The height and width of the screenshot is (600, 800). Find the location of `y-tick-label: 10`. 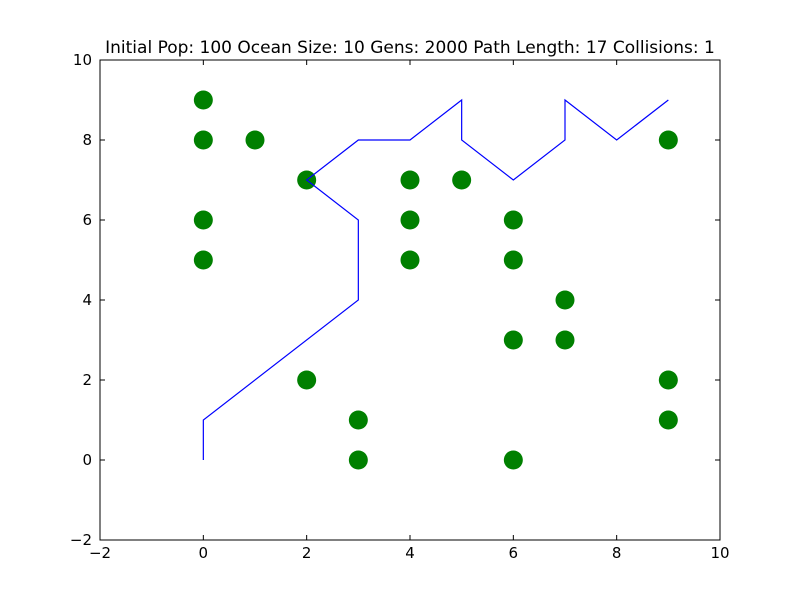

y-tick-label: 10 is located at coordinates (82, 60).